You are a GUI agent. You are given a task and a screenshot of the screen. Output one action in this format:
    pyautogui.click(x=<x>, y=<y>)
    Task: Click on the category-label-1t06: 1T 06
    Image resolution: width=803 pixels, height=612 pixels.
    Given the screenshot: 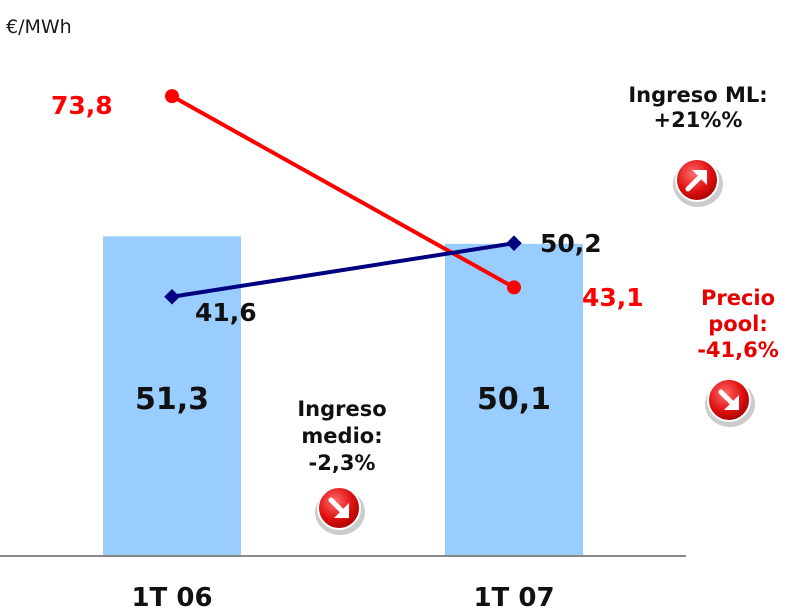 What is the action you would take?
    pyautogui.click(x=171, y=597)
    